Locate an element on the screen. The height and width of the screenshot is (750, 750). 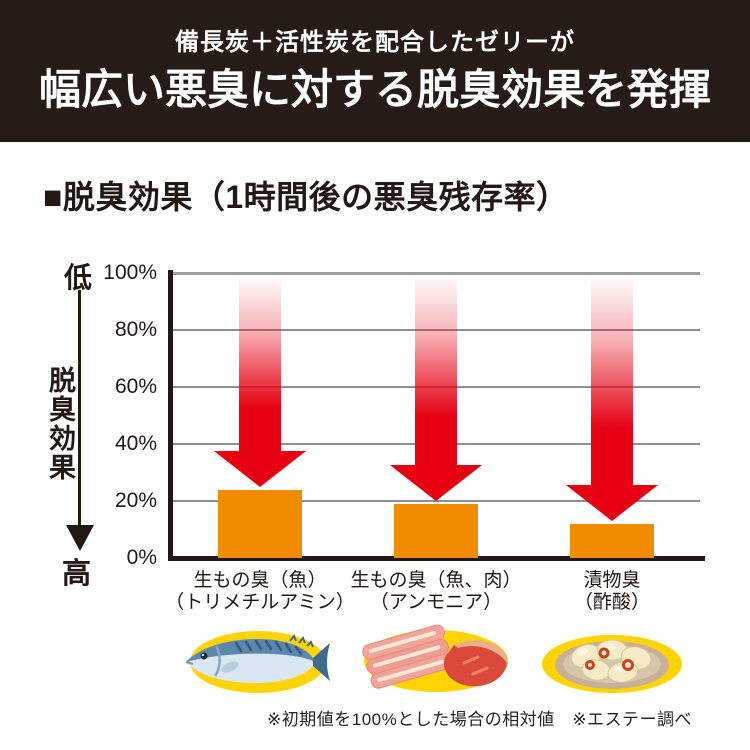
chart-title: ■脱臭効果（1時間後の悪臭残存率） is located at coordinates (306, 197).